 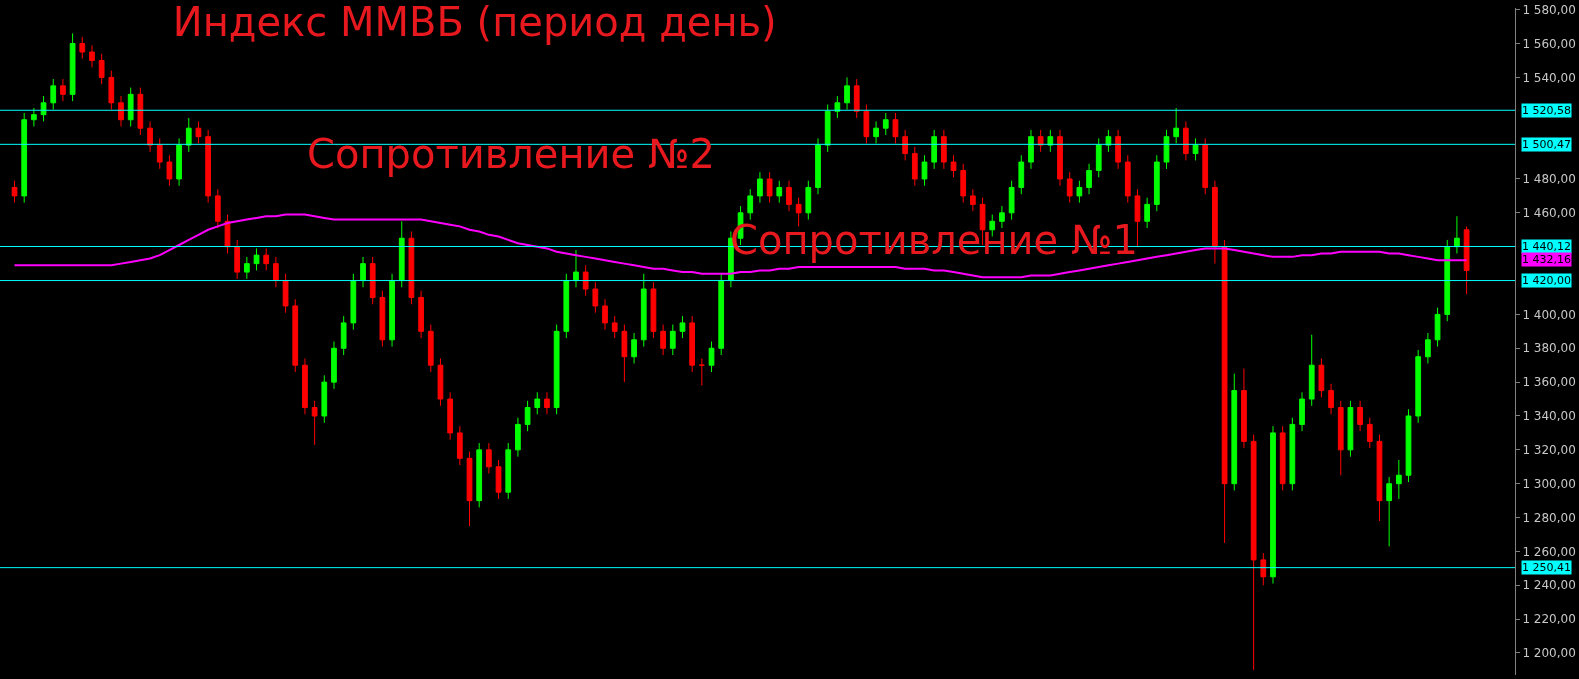 I want to click on text: 1 432,16, so click(x=1546, y=259).